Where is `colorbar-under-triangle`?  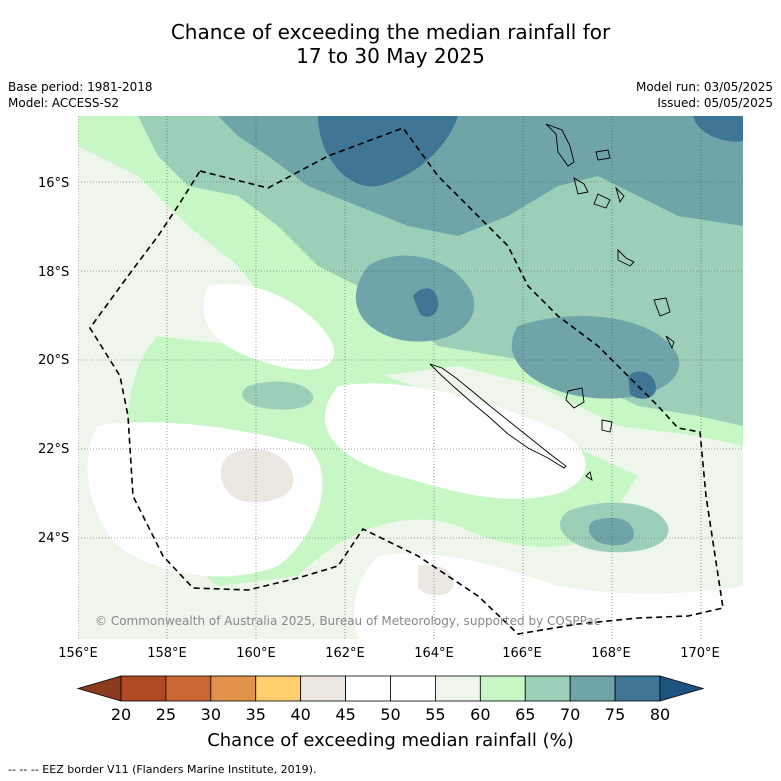
colorbar-under-triangle is located at coordinates (99, 688).